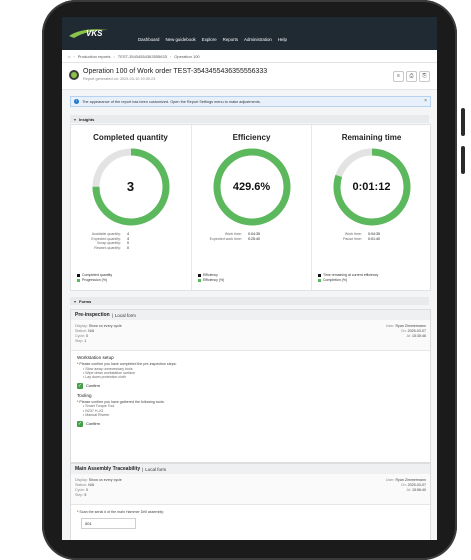 This screenshot has height=560, width=471. I want to click on section-title: Workstation setup, so click(95, 357).